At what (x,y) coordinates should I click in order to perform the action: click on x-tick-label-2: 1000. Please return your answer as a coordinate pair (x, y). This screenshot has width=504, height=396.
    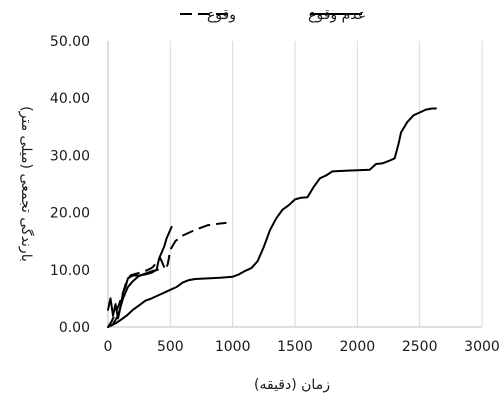
    Looking at the image, I should click on (233, 347).